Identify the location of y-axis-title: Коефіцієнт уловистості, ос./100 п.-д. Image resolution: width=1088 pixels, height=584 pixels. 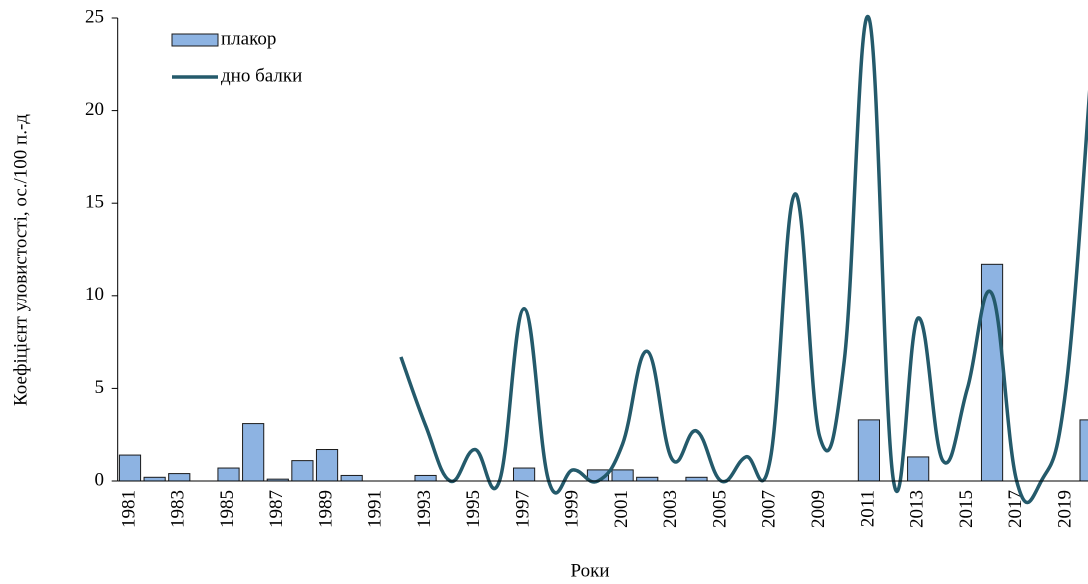
(20, 260).